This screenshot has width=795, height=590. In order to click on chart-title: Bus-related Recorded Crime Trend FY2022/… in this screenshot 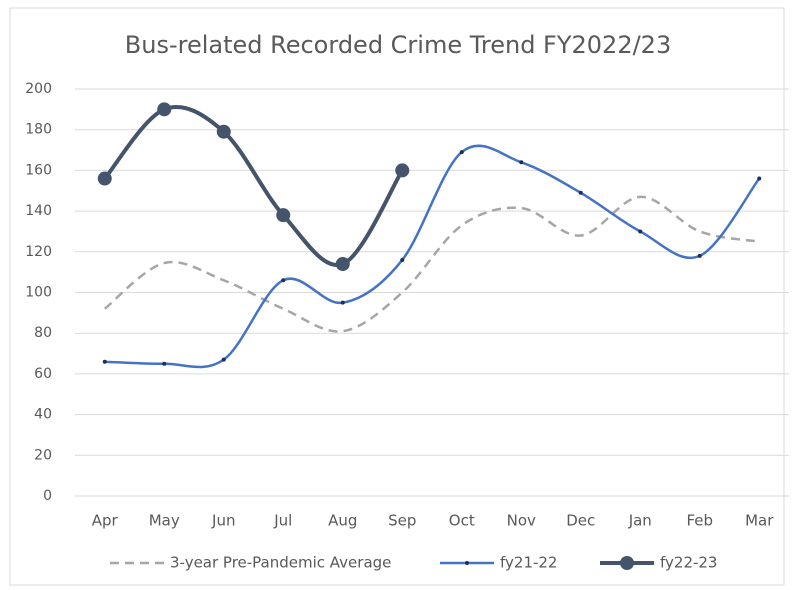, I will do `click(398, 45)`.